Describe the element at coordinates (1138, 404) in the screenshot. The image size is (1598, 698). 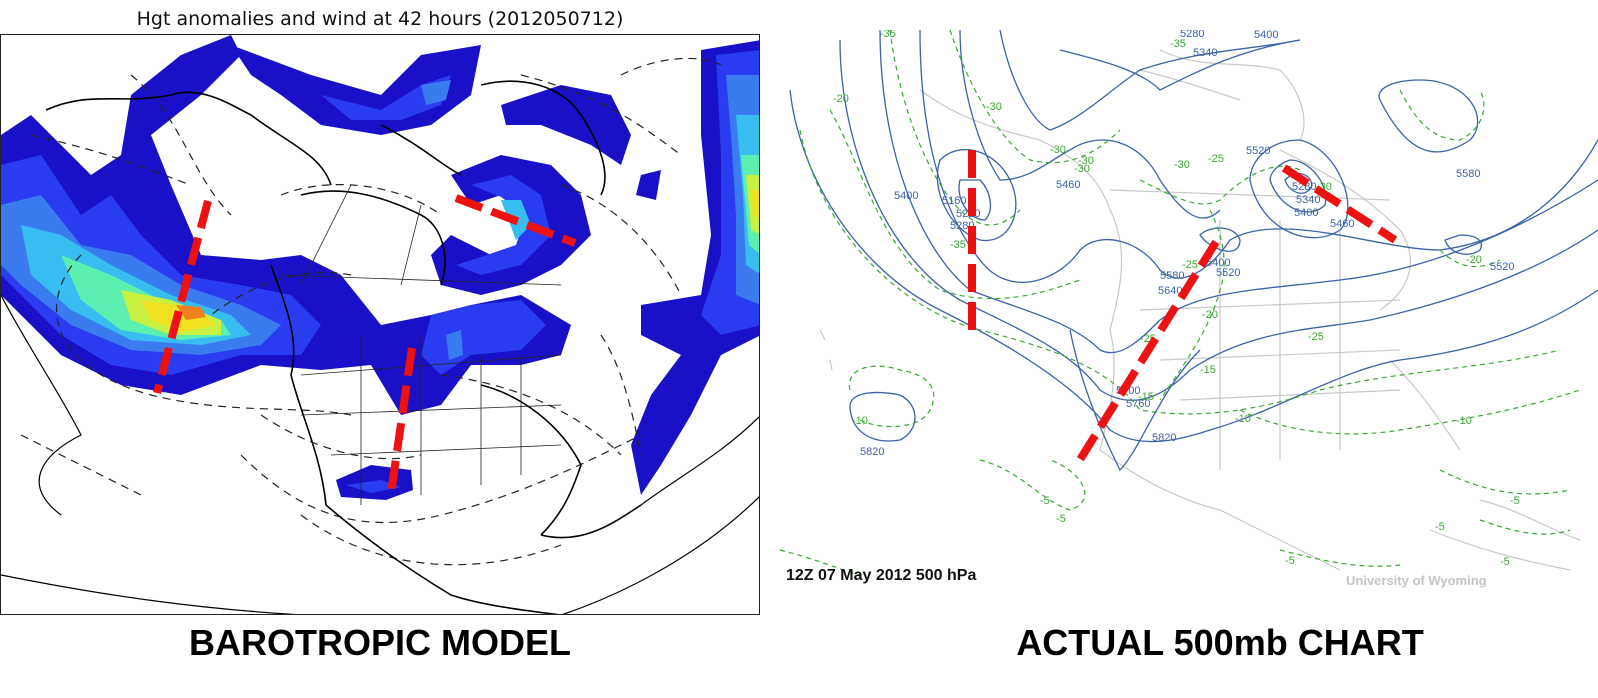
I see `svg-text: 5760` at that location.